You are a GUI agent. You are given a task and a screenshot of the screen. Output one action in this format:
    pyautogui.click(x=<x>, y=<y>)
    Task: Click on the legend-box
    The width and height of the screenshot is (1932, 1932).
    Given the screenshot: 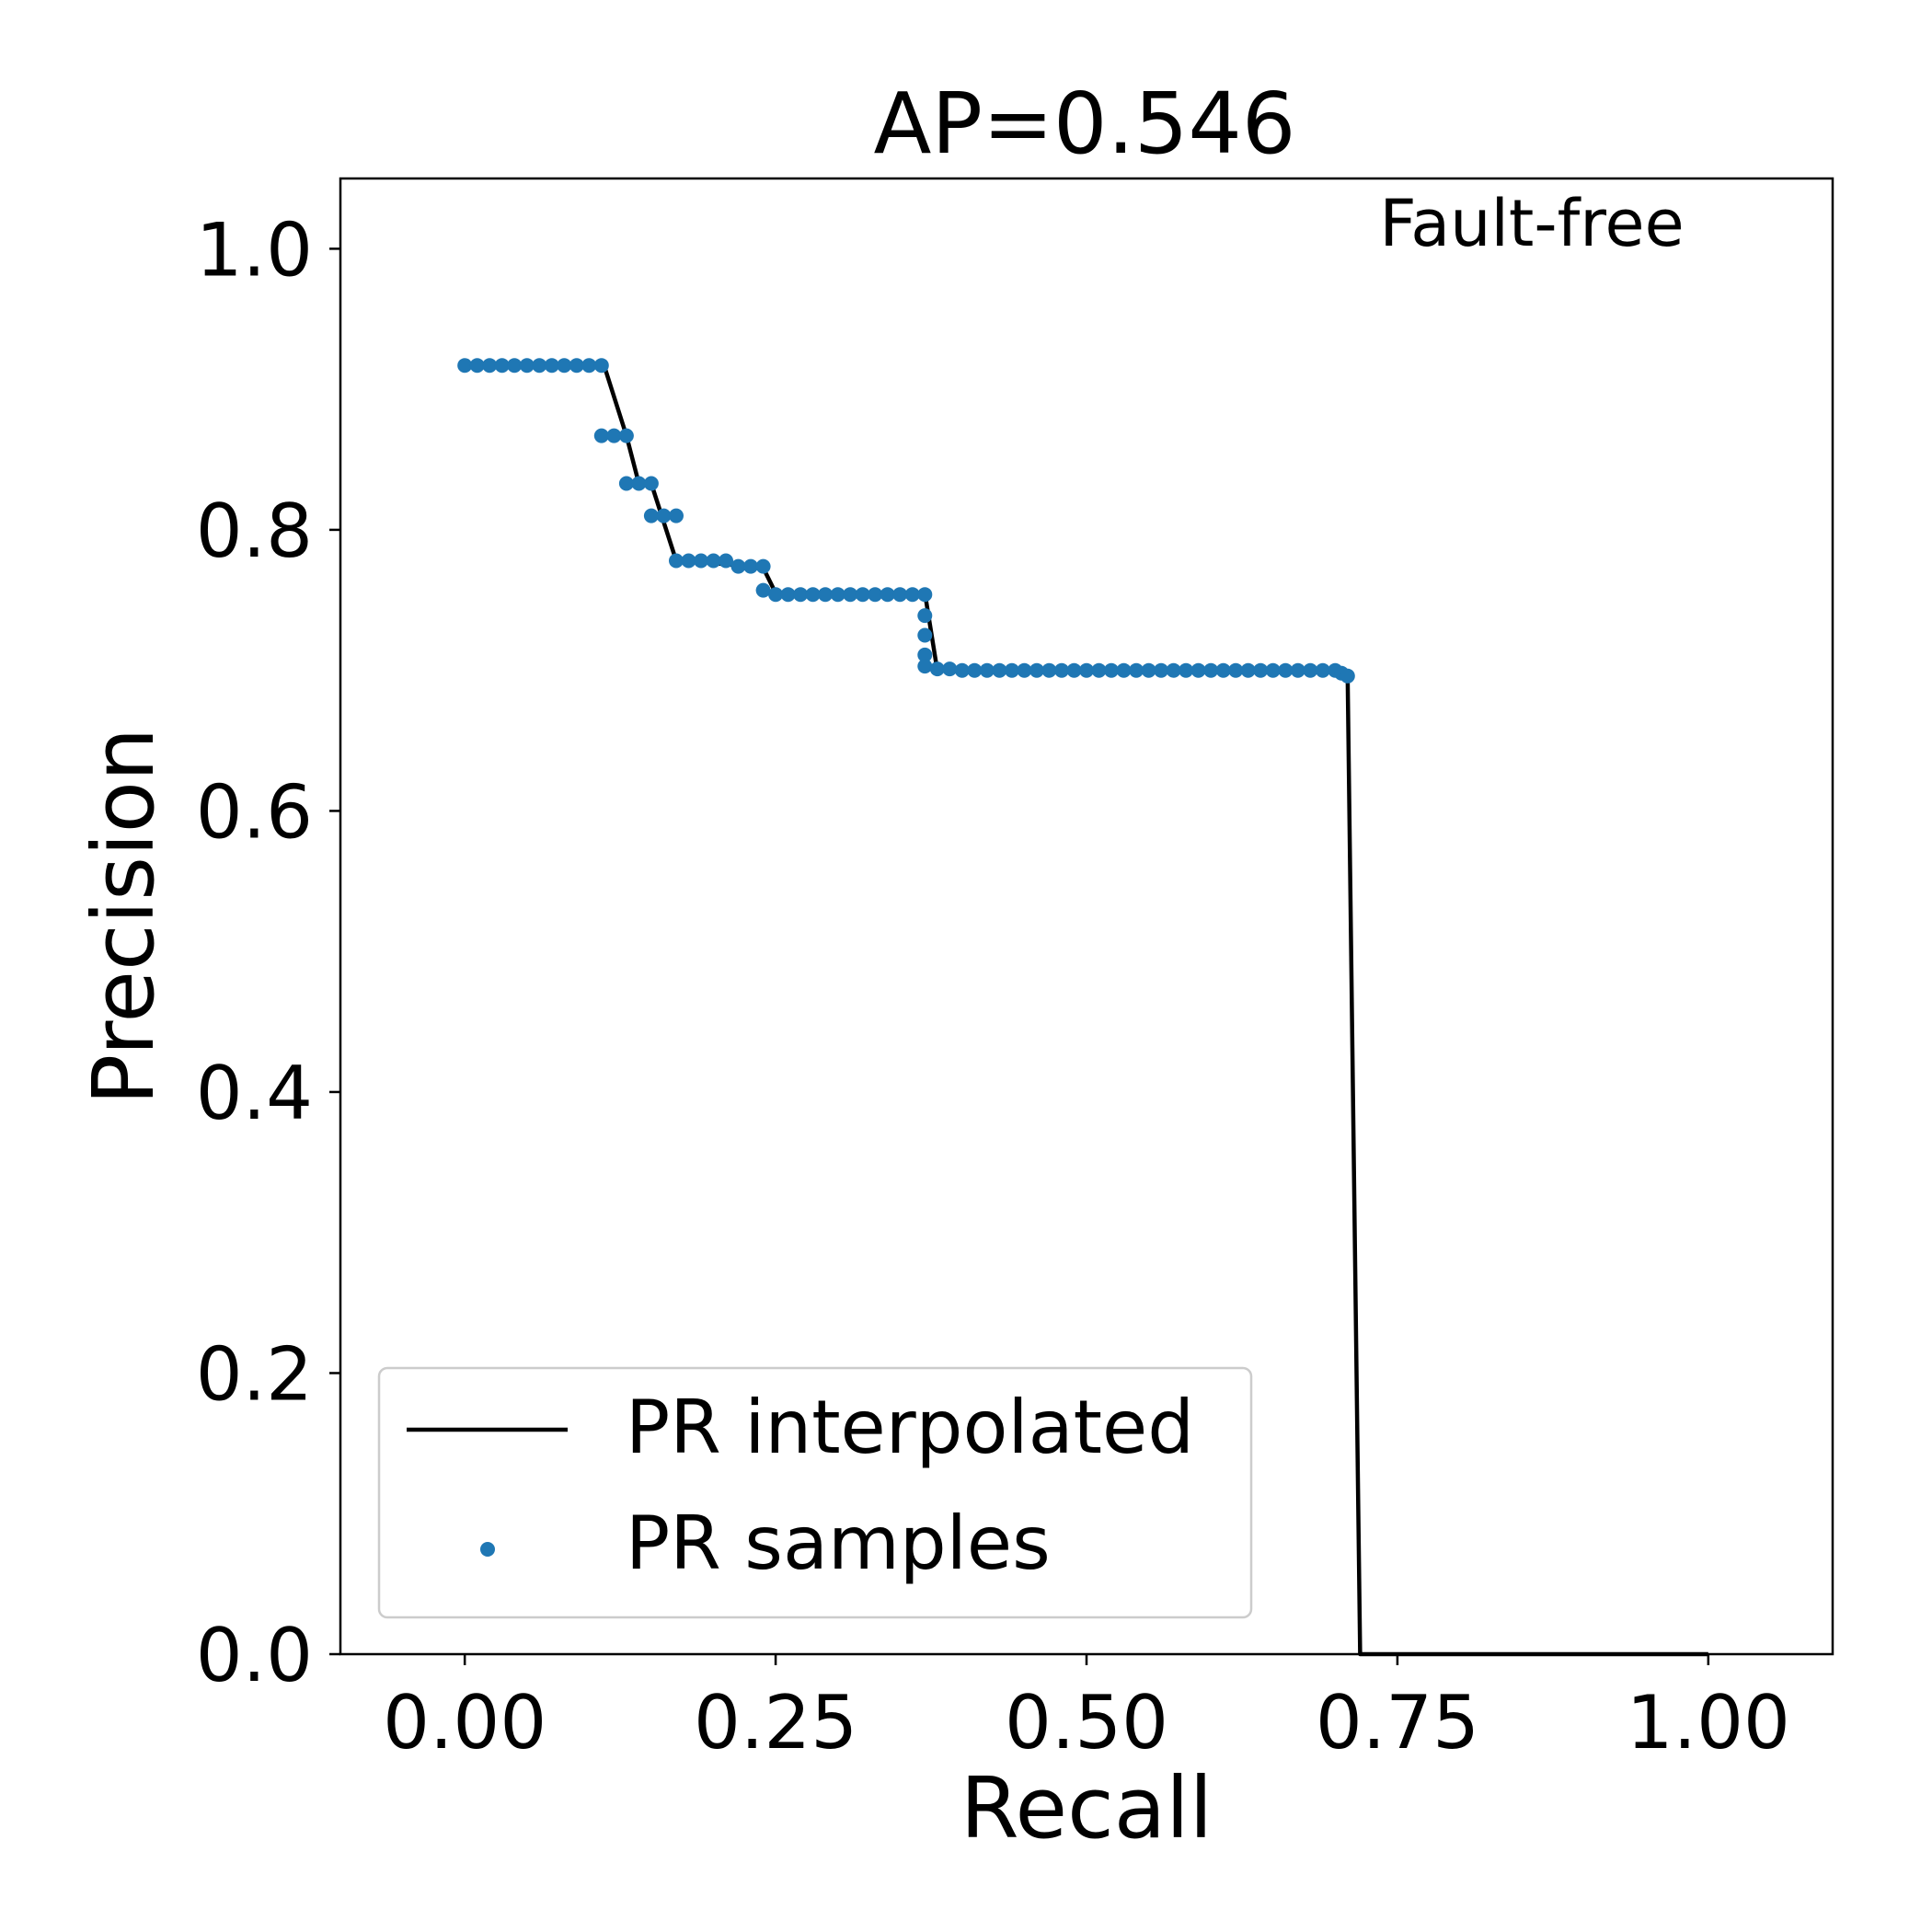 What is the action you would take?
    pyautogui.click(x=815, y=1492)
    